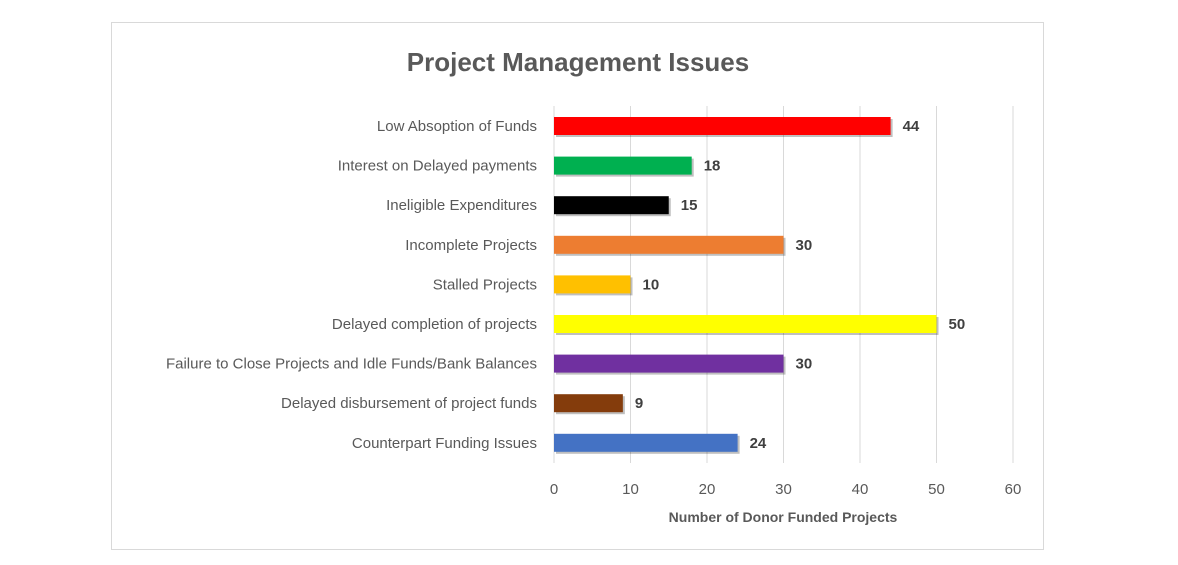 Image resolution: width=1178 pixels, height=565 pixels. What do you see at coordinates (860, 489) in the screenshot?
I see `x-tick-label: 40` at bounding box center [860, 489].